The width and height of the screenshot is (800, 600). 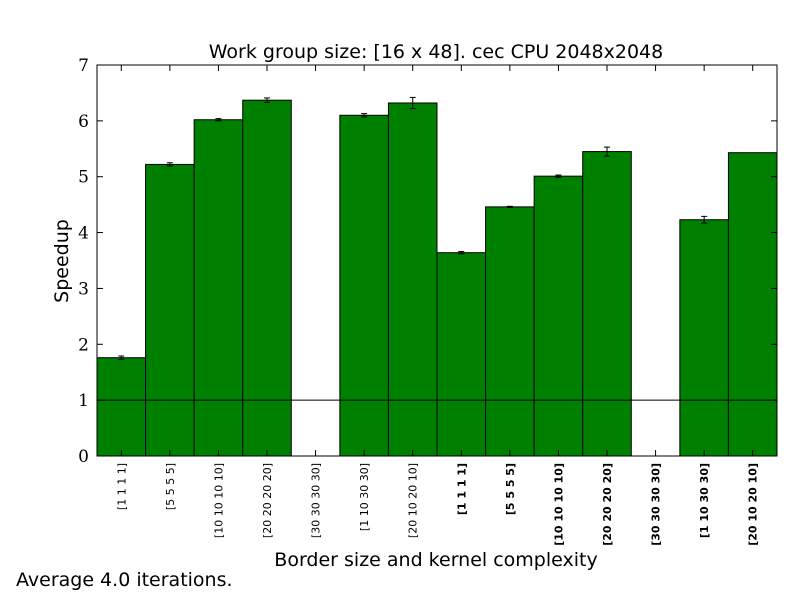 What do you see at coordinates (83, 401) in the screenshot?
I see `y-tick-label: 1` at bounding box center [83, 401].